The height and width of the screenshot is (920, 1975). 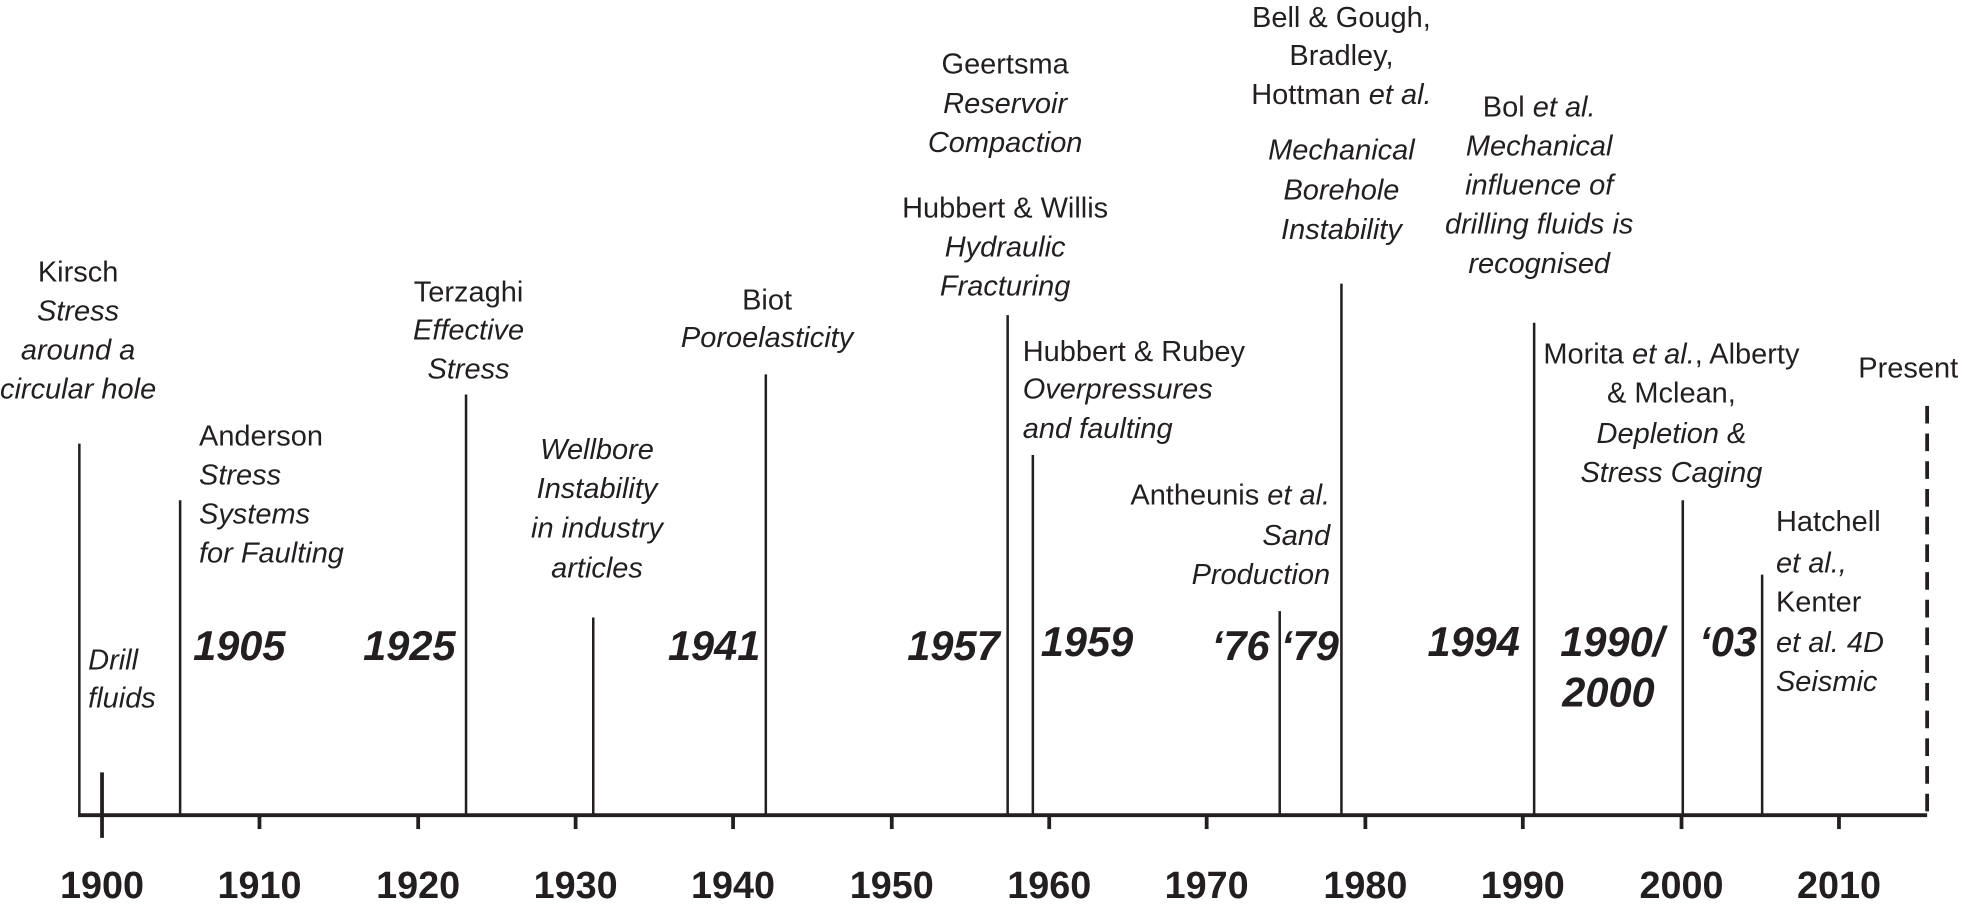 I want to click on year-label: 1959, so click(x=1087, y=641).